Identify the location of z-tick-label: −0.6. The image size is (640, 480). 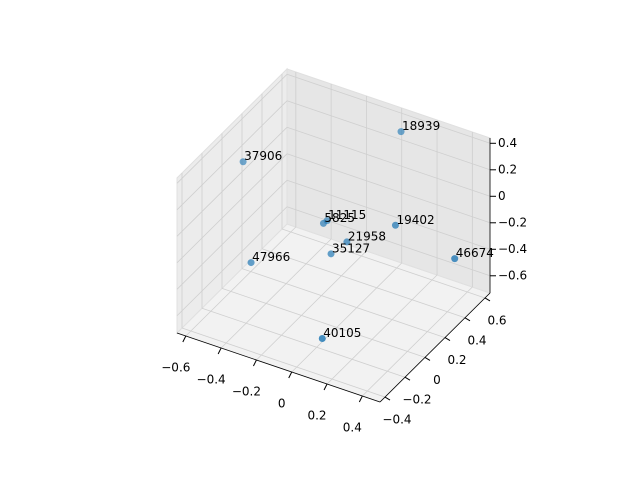
(512, 275).